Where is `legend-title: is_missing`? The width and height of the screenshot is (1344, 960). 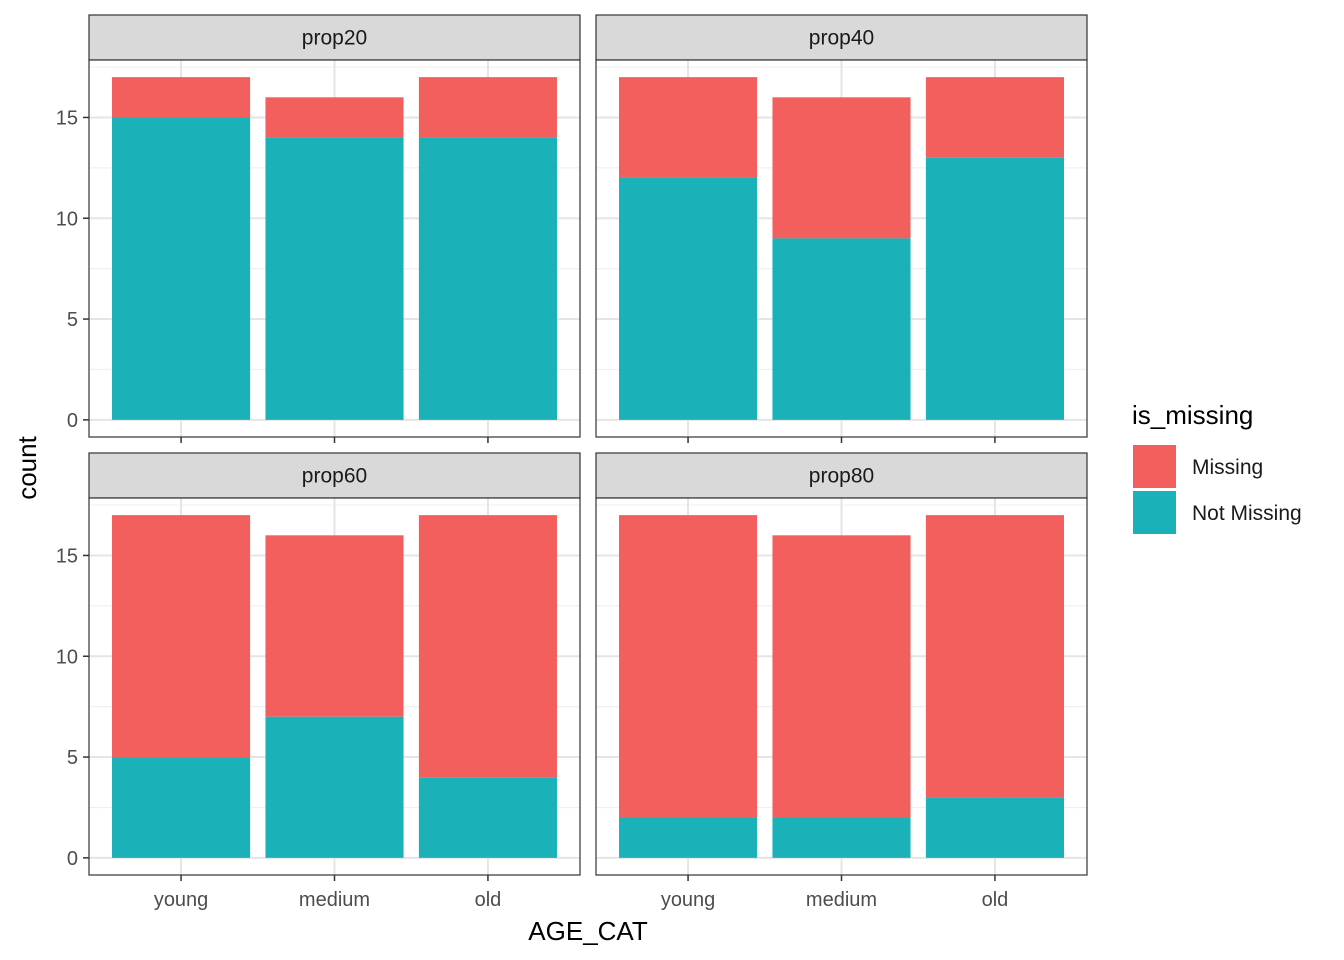 legend-title: is_missing is located at coordinates (1192, 415).